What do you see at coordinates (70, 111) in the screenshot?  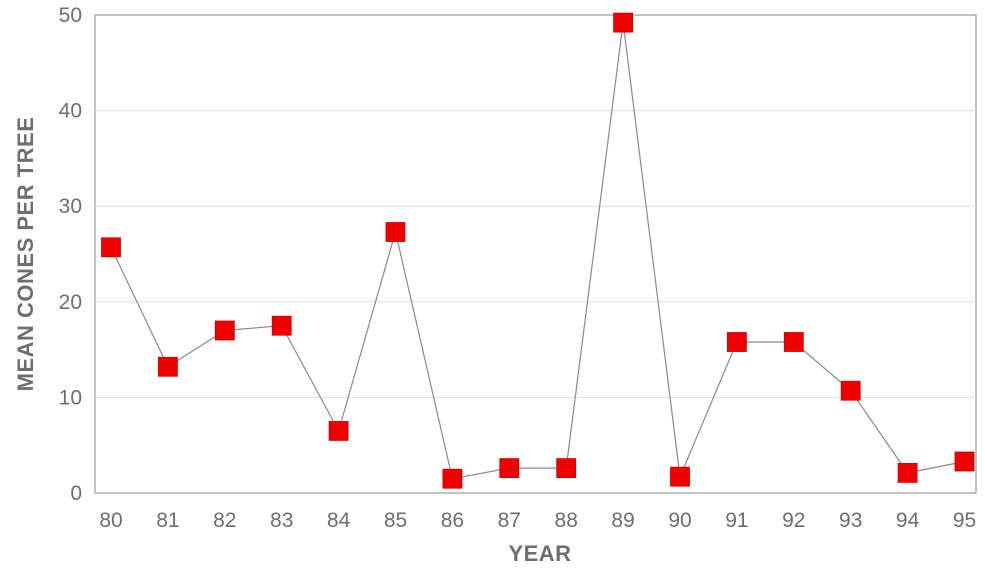 I see `y-tick-label: 40` at bounding box center [70, 111].